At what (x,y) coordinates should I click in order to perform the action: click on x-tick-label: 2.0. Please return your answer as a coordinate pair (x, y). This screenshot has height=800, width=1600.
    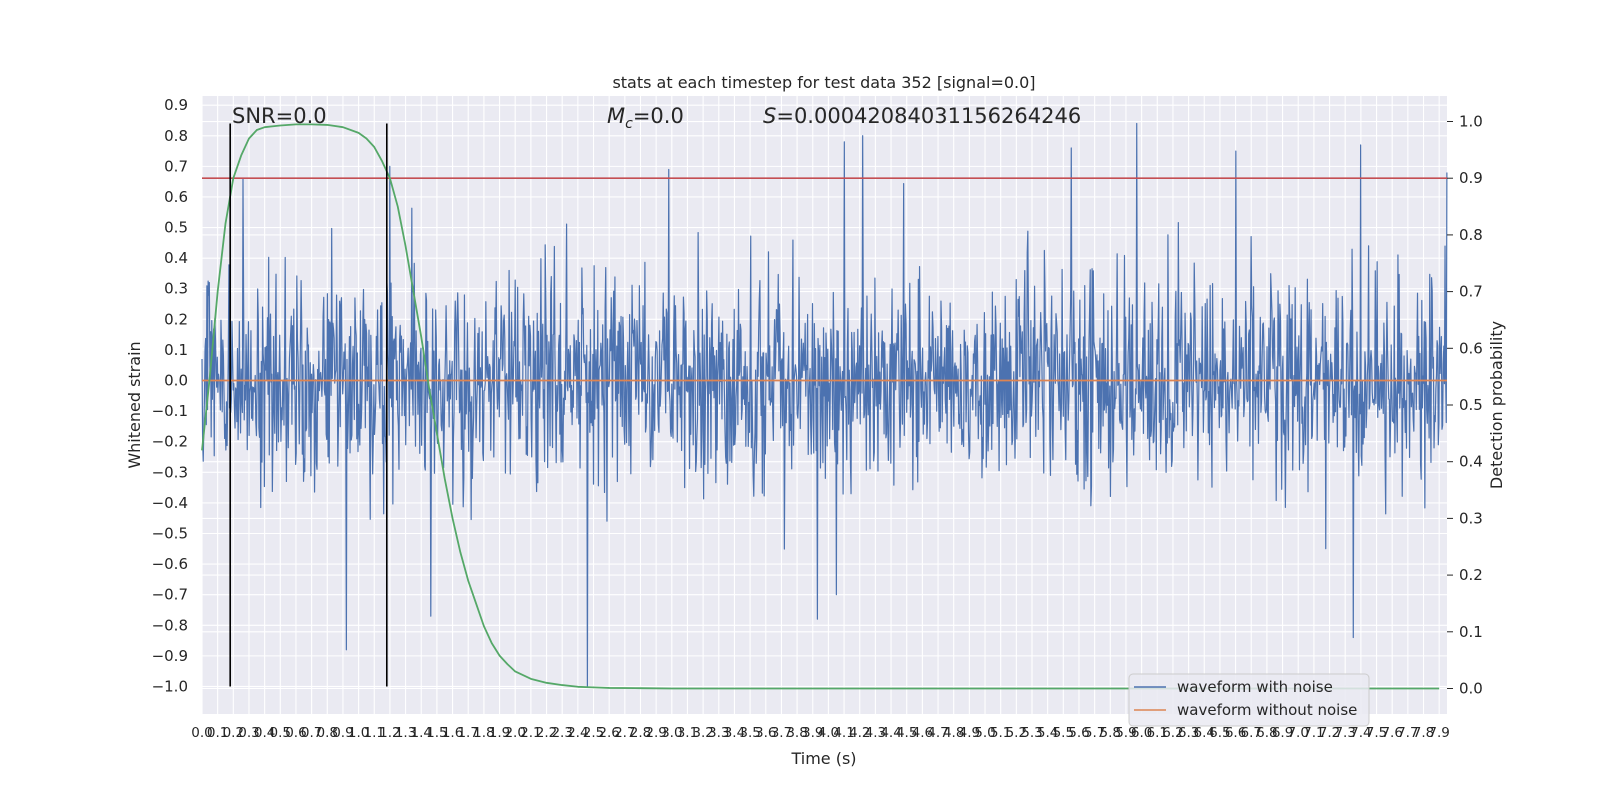
    Looking at the image, I should click on (514, 733).